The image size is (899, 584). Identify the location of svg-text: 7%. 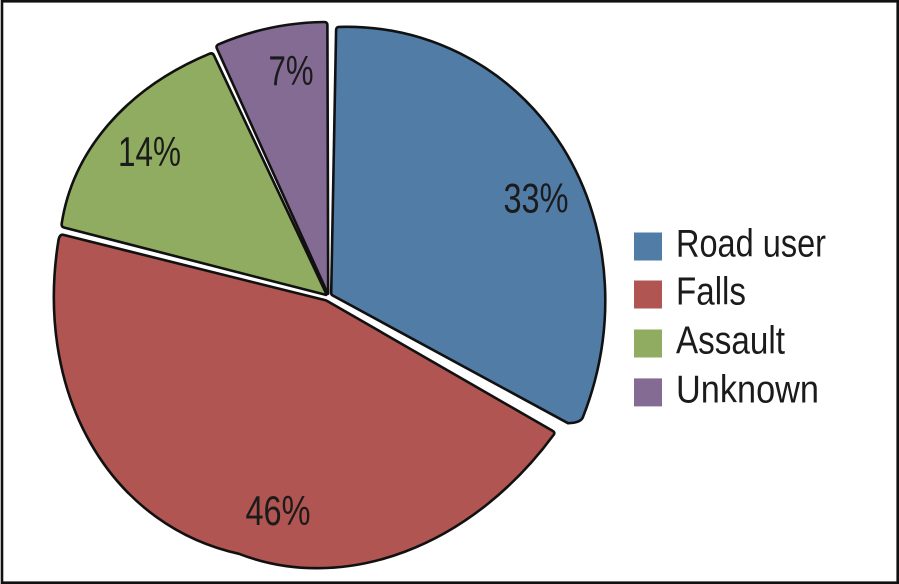
(291, 70).